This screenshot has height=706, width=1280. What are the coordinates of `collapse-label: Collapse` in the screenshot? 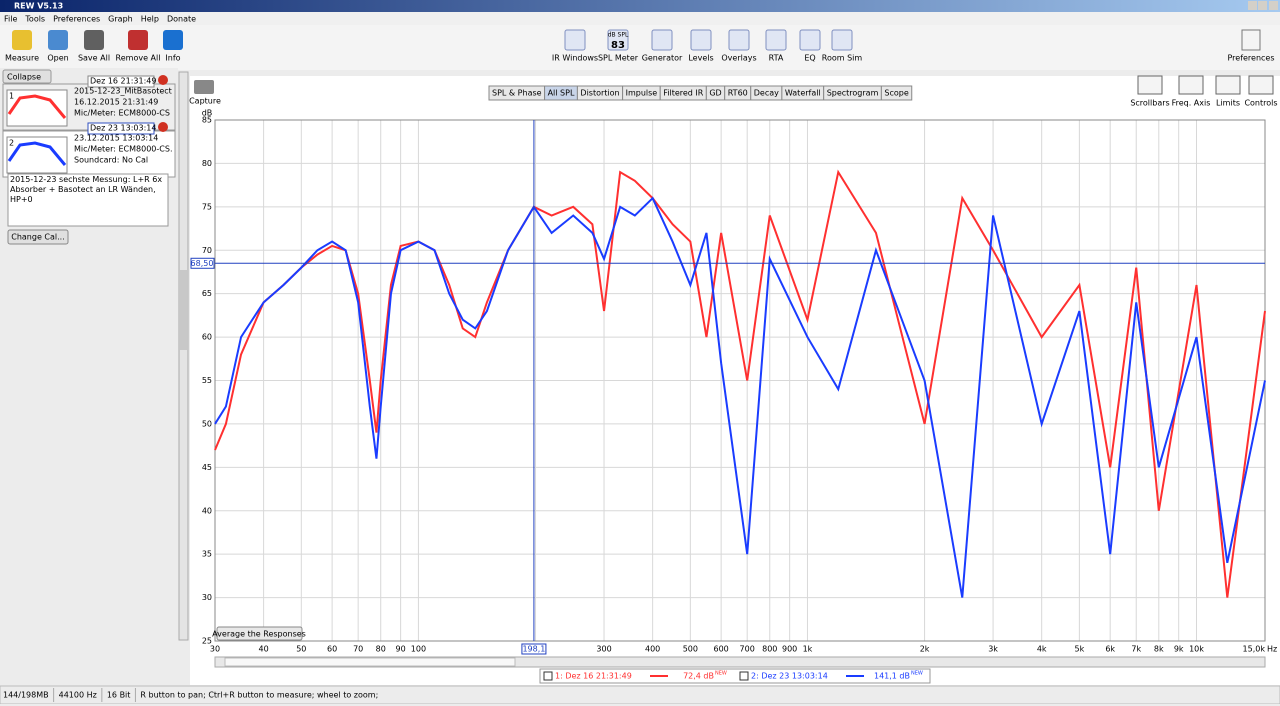 It's located at (24, 77).